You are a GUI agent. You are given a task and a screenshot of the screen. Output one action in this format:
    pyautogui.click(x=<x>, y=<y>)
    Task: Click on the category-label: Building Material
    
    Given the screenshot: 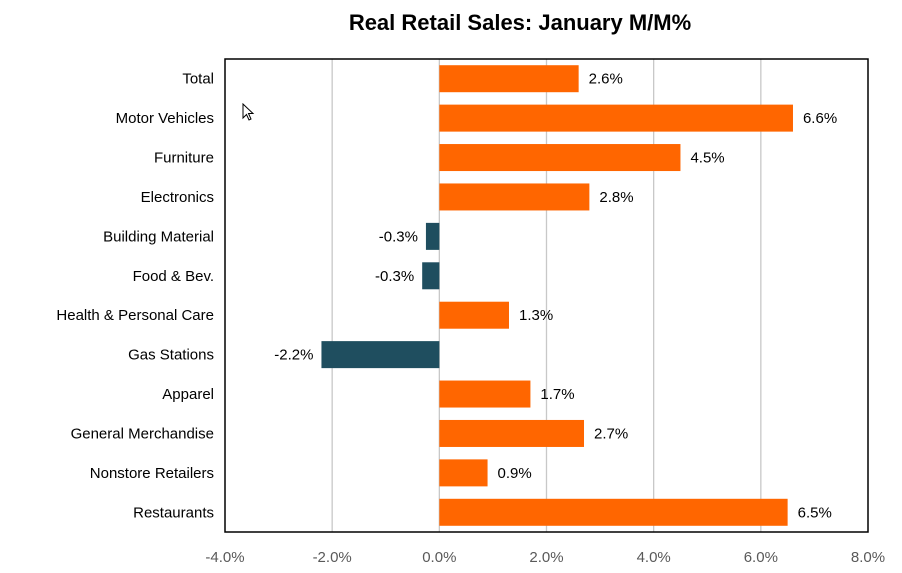 What is the action you would take?
    pyautogui.click(x=158, y=236)
    